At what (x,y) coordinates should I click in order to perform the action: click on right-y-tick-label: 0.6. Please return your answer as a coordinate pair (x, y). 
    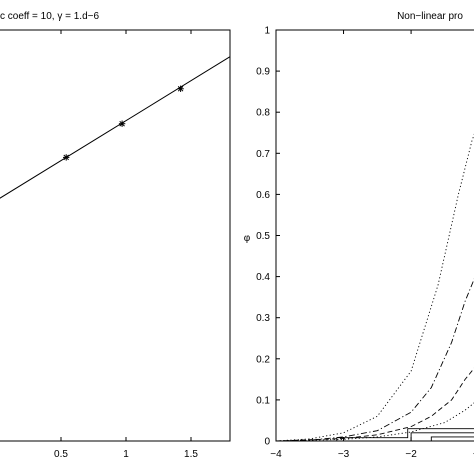
    Looking at the image, I should click on (263, 195).